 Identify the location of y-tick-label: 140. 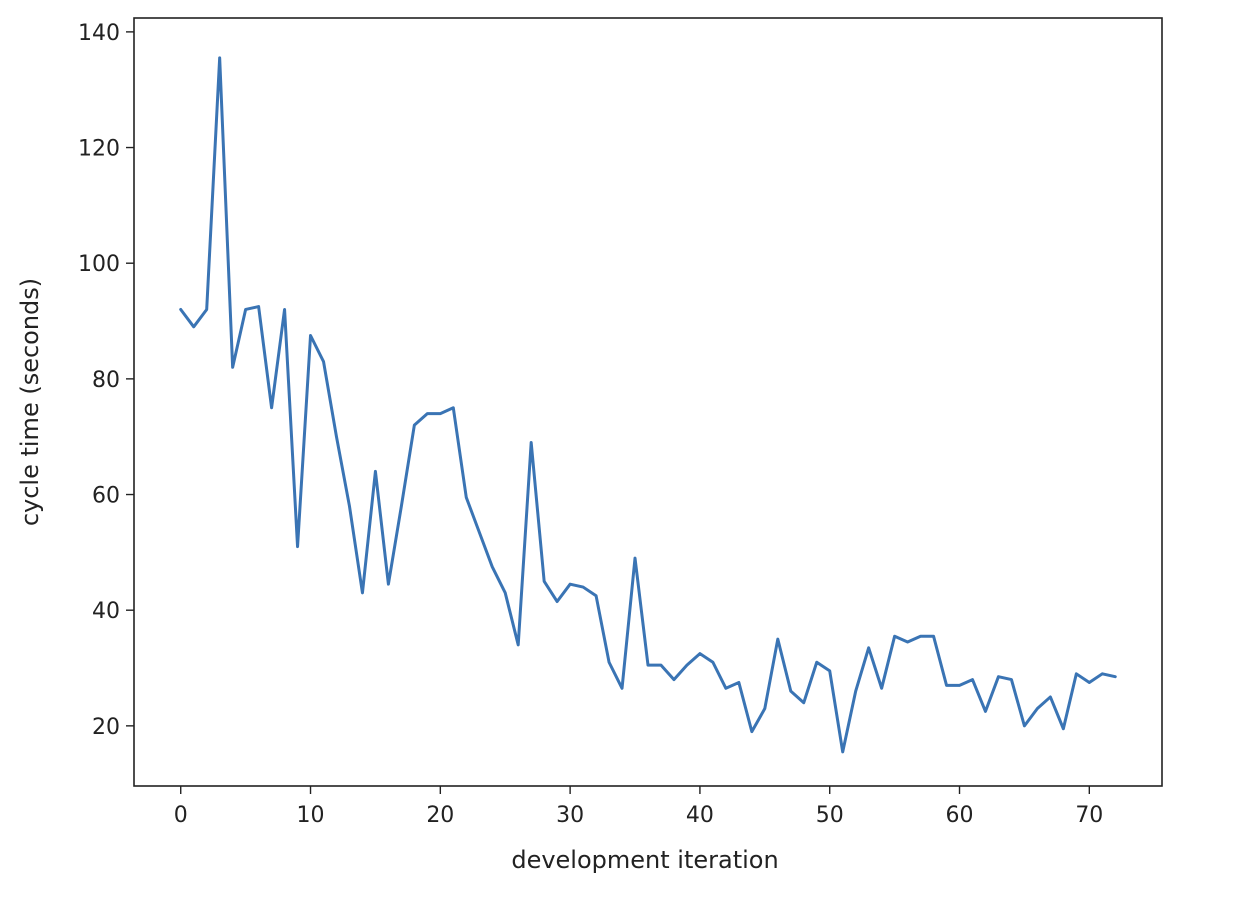
(99, 33).